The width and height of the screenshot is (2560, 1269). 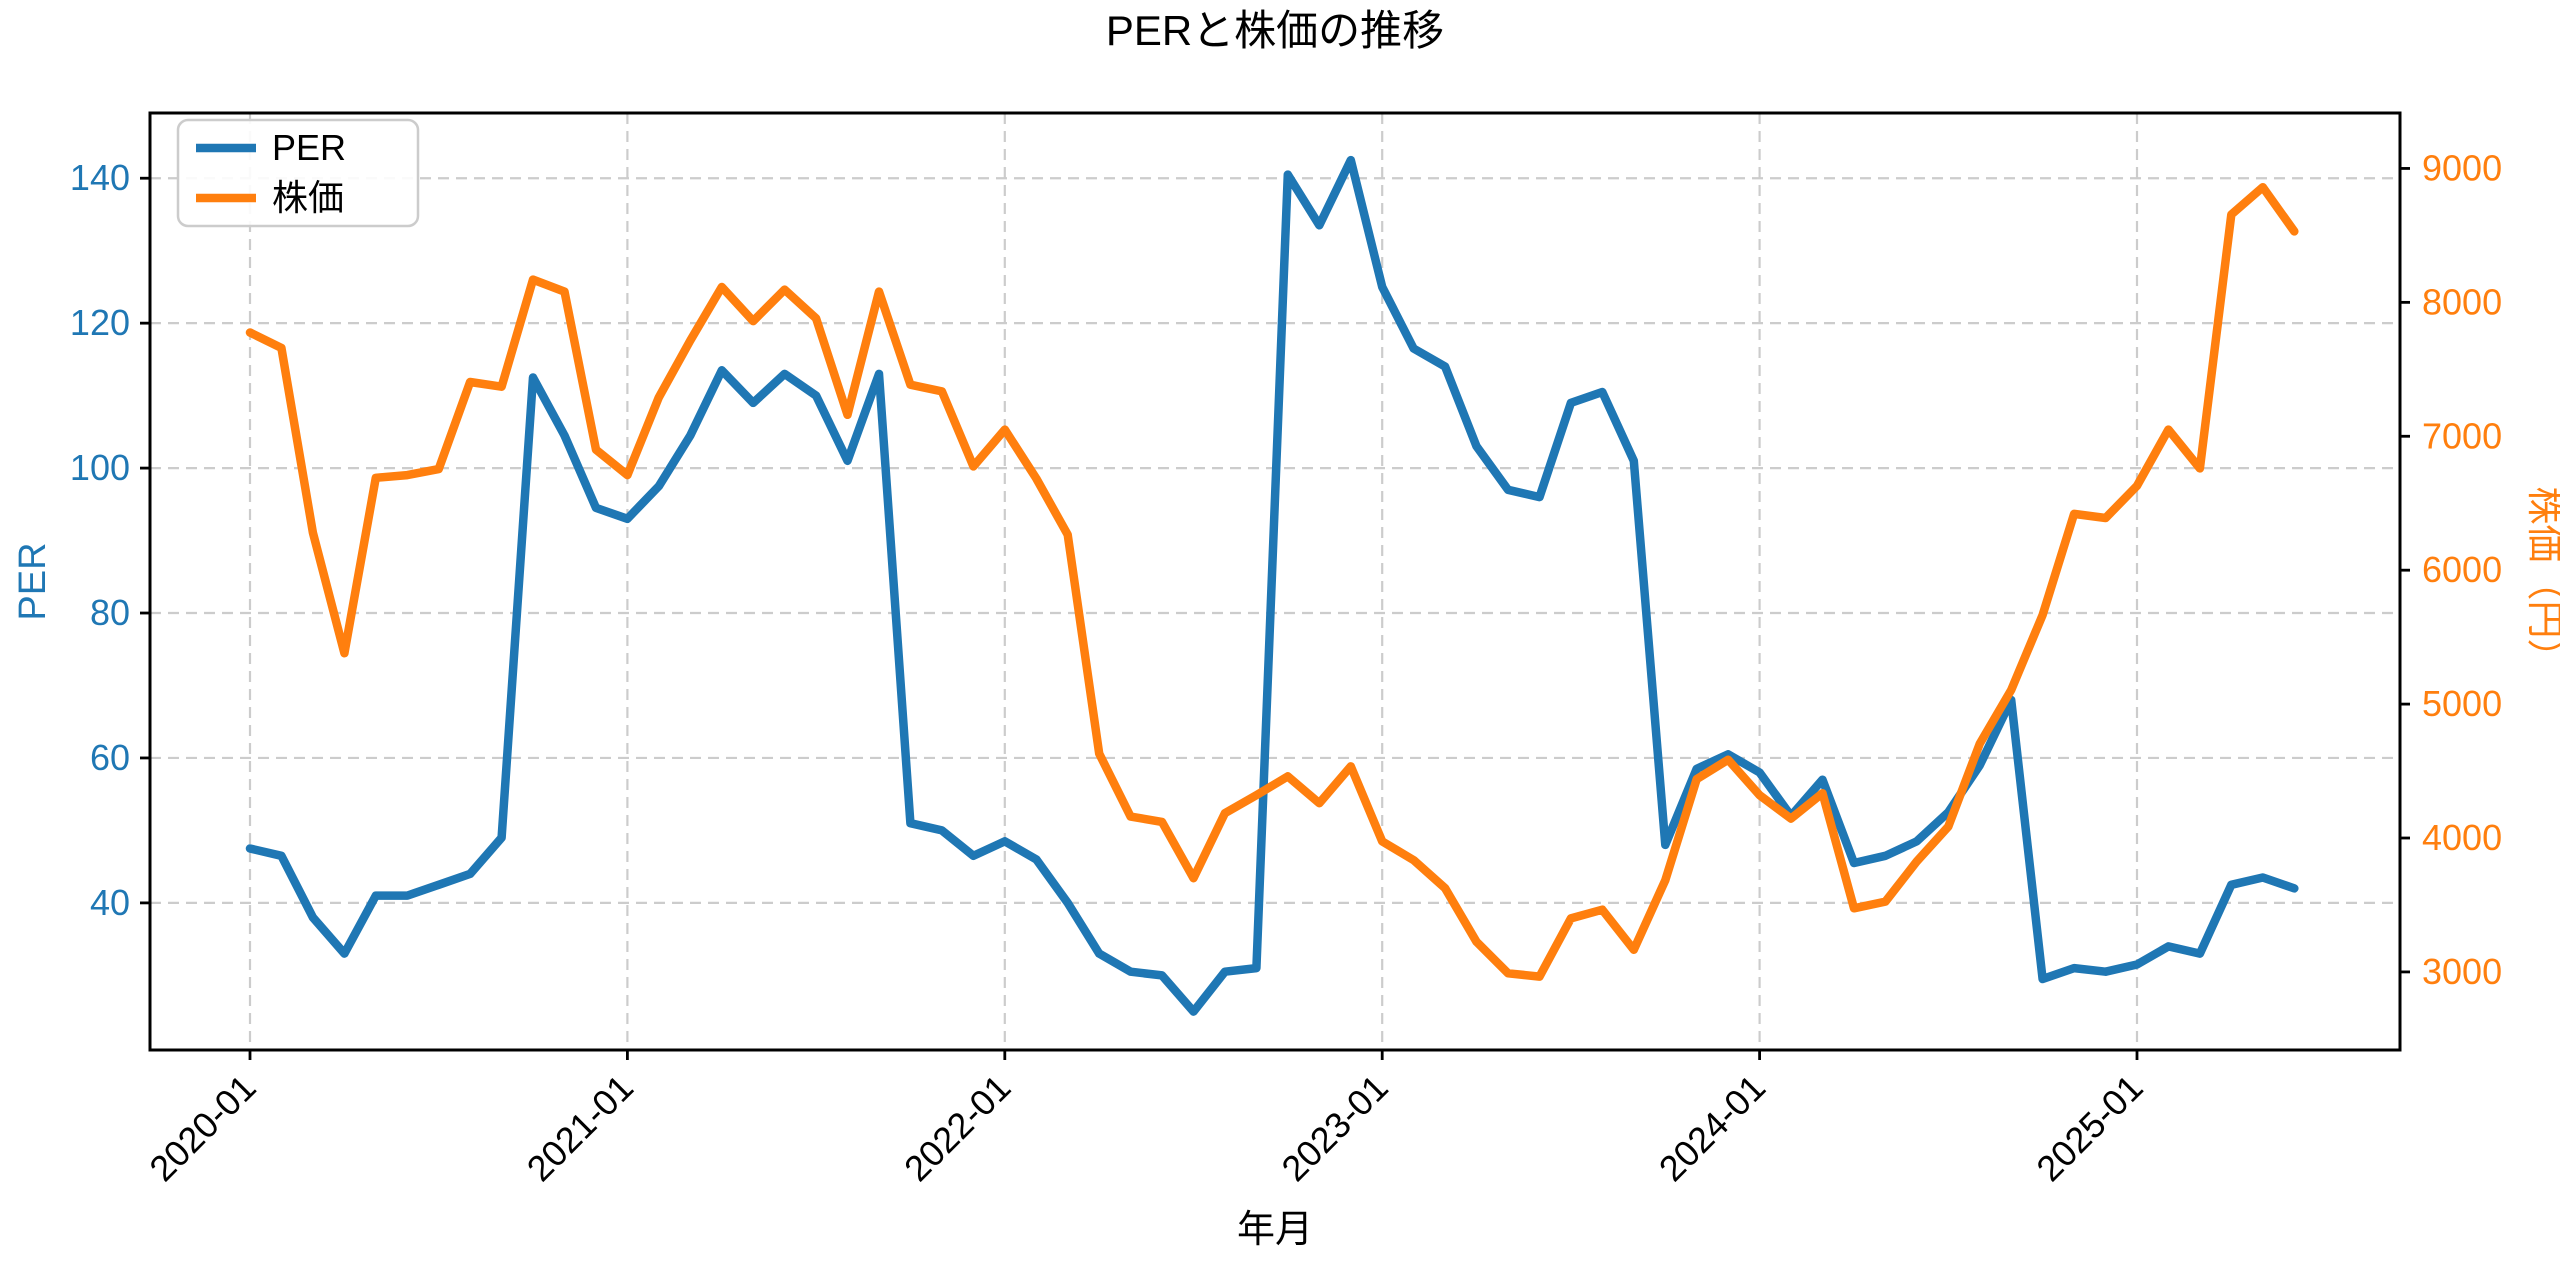 I want to click on left-tick-label: 60, so click(x=110, y=757).